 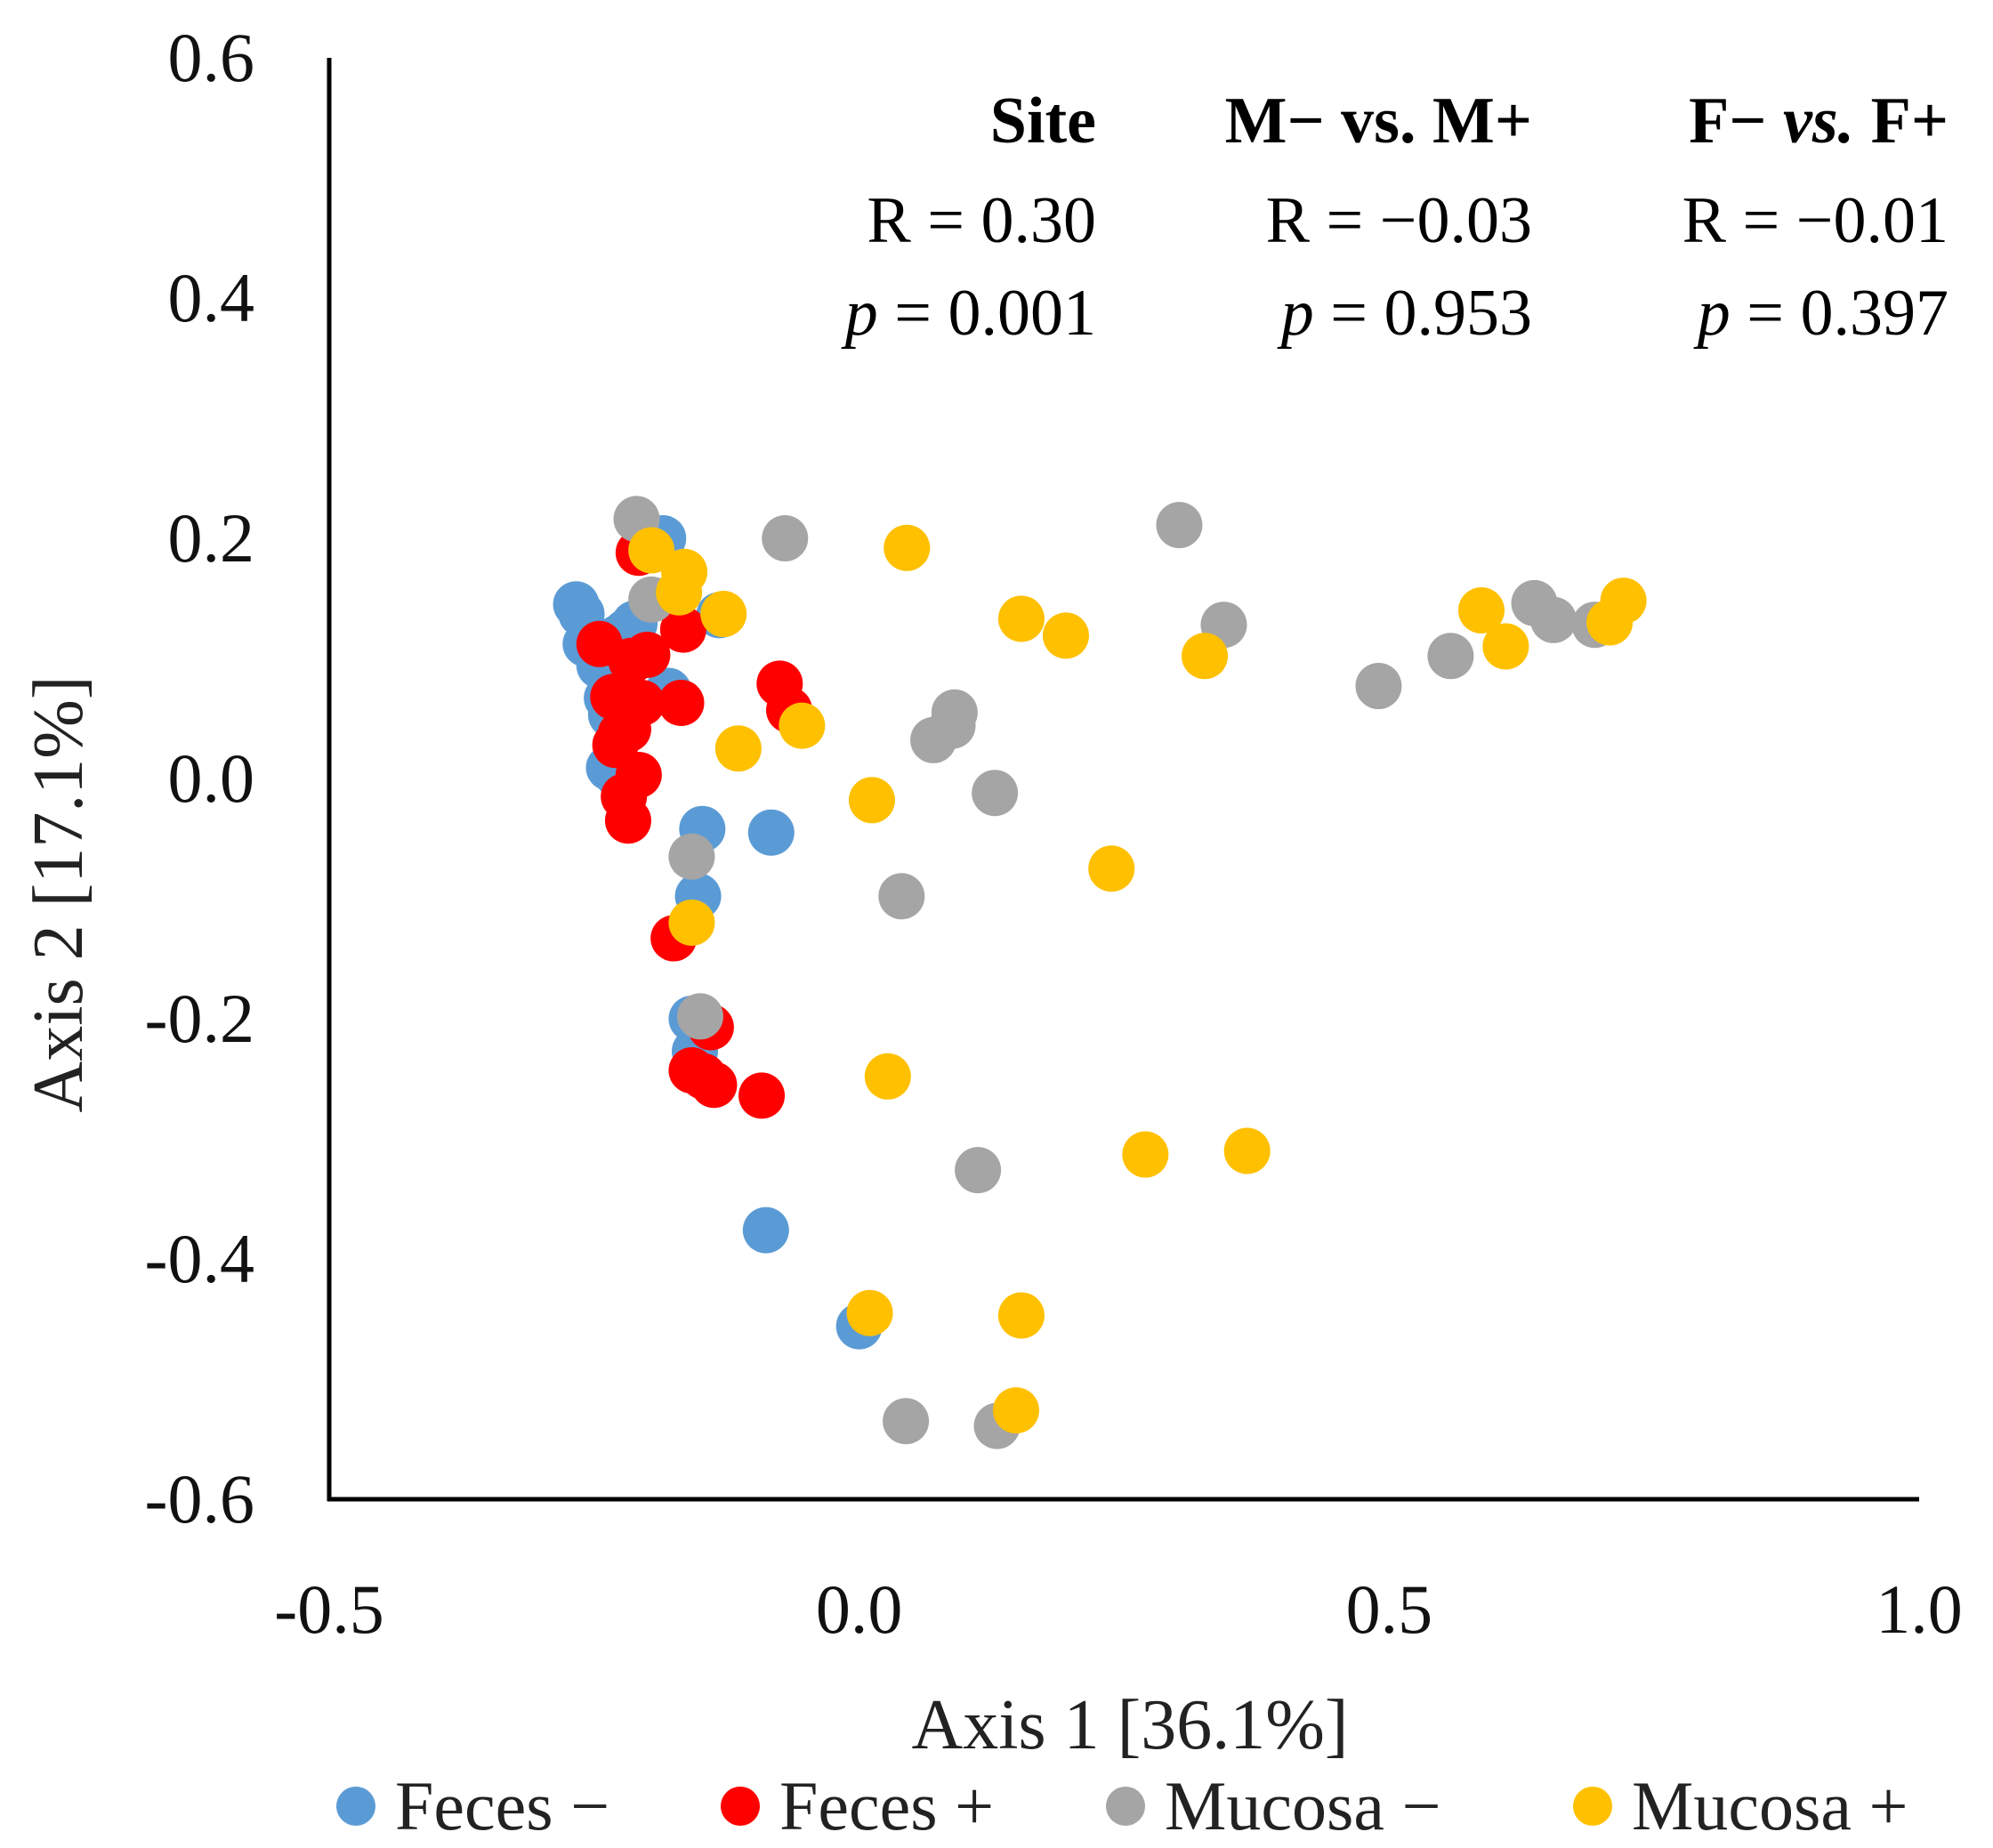 I want to click on stat-heading: Site, so click(x=1043, y=121).